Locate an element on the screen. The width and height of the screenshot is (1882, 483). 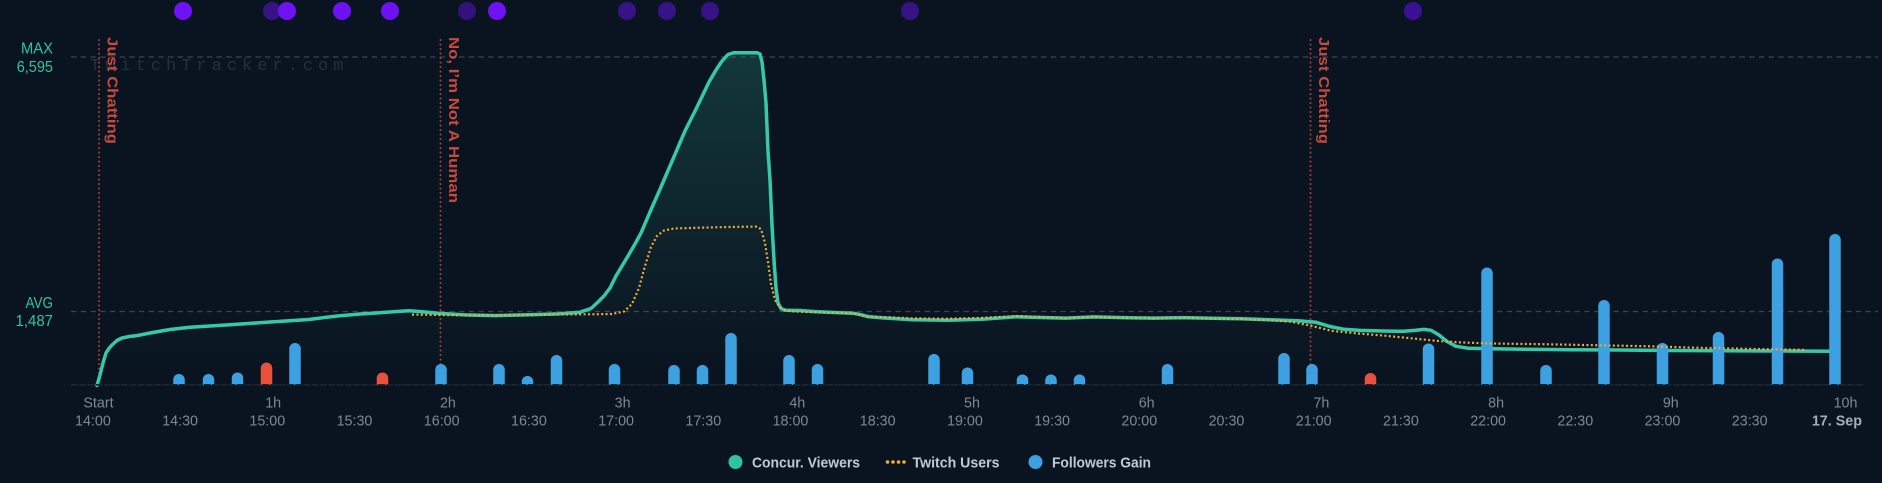
svg-text: 9h is located at coordinates (1671, 404).